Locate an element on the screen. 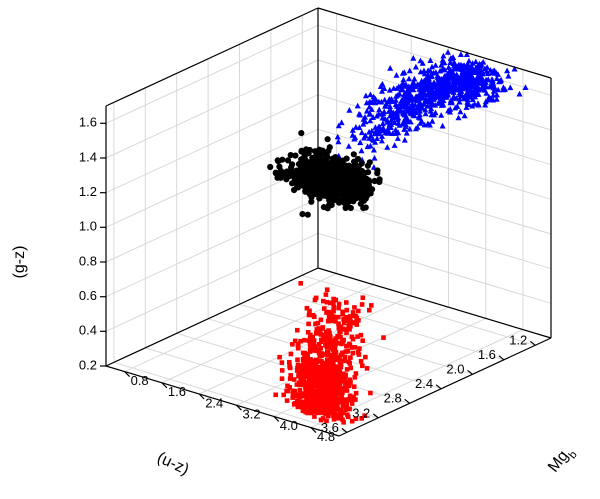 This screenshot has height=499, width=600. tick-label-y: 2.4 is located at coordinates (214, 402).